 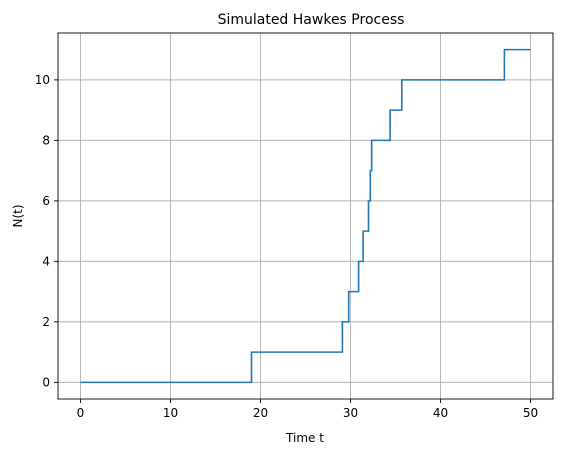 What do you see at coordinates (46, 231) in the screenshot?
I see `y-axis-ticks: 0 2 4 6 8 10` at bounding box center [46, 231].